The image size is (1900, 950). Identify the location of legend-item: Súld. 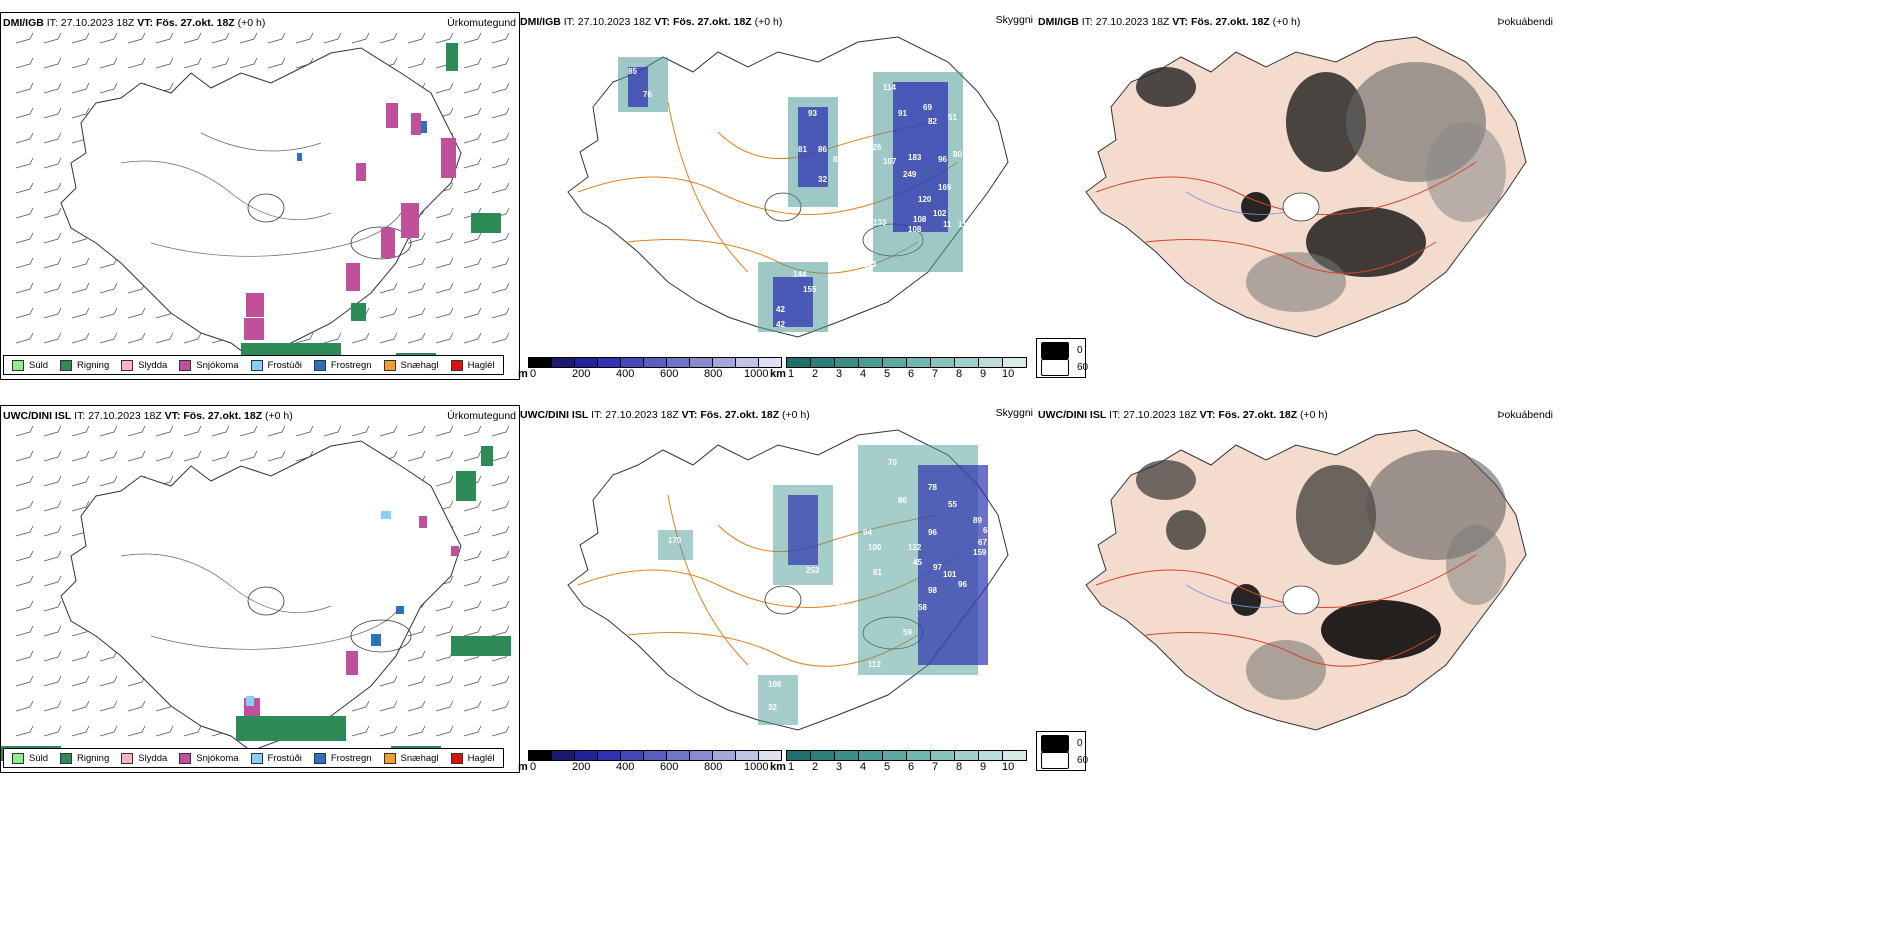
(30, 758).